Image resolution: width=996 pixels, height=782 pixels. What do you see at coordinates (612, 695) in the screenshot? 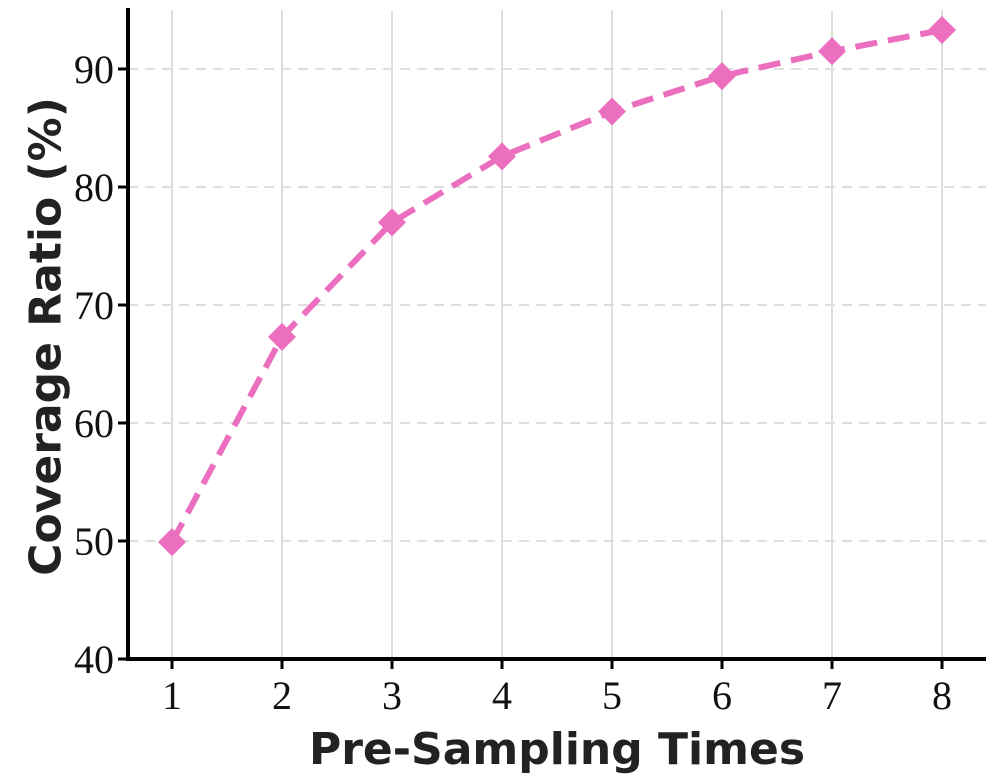
I see `x-tick-label: 5` at bounding box center [612, 695].